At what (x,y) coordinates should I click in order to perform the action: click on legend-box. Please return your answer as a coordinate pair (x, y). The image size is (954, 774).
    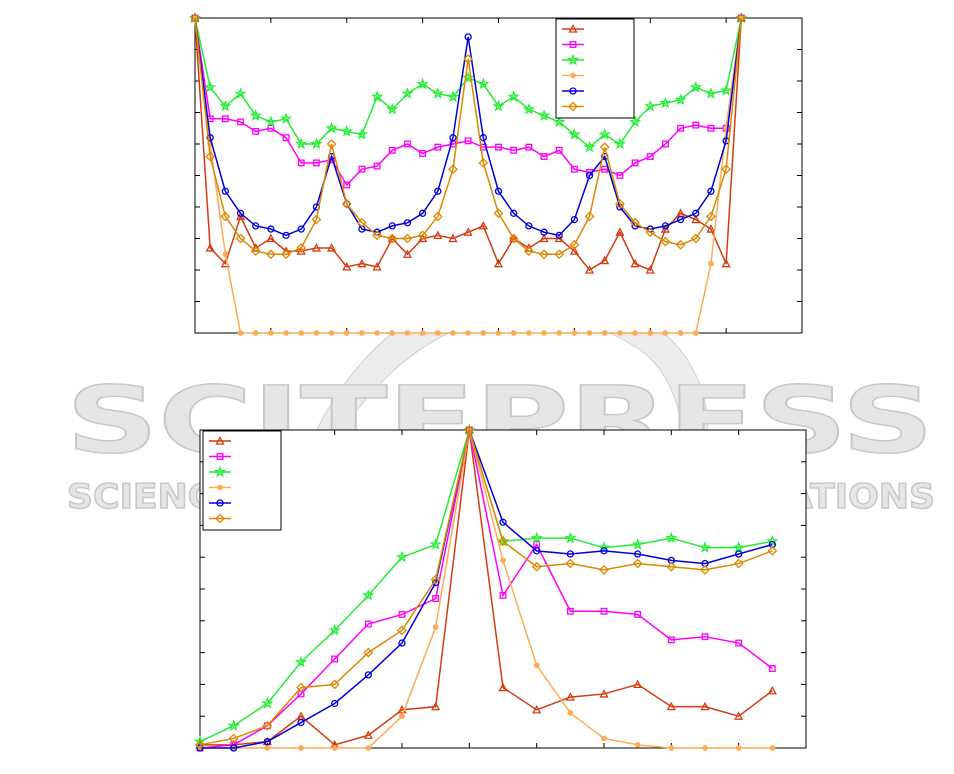
    Looking at the image, I should click on (242, 480).